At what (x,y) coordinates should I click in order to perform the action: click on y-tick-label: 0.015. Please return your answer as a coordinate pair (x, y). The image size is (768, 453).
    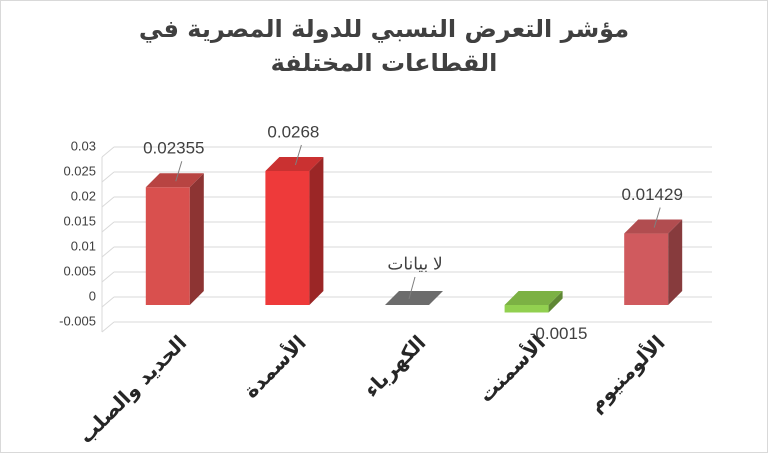
    Looking at the image, I should click on (79, 220).